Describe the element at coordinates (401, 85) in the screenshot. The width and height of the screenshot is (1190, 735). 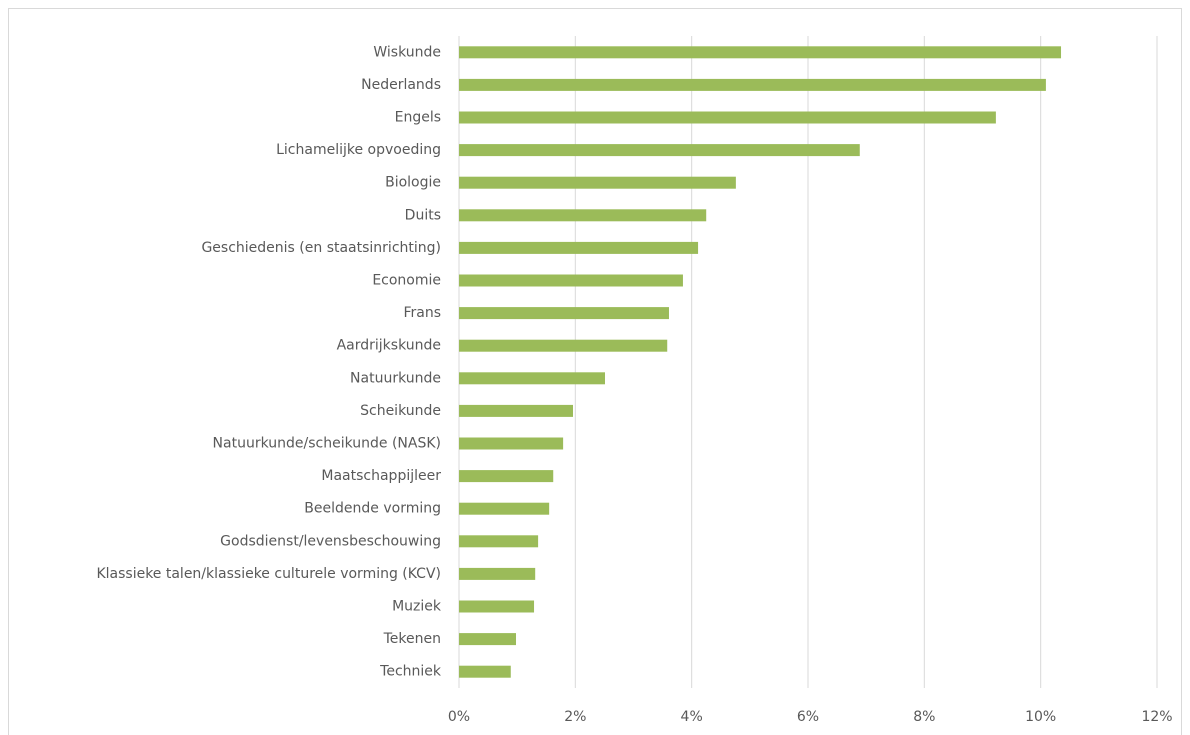
I see `y-tick-label: Nederlands` at that location.